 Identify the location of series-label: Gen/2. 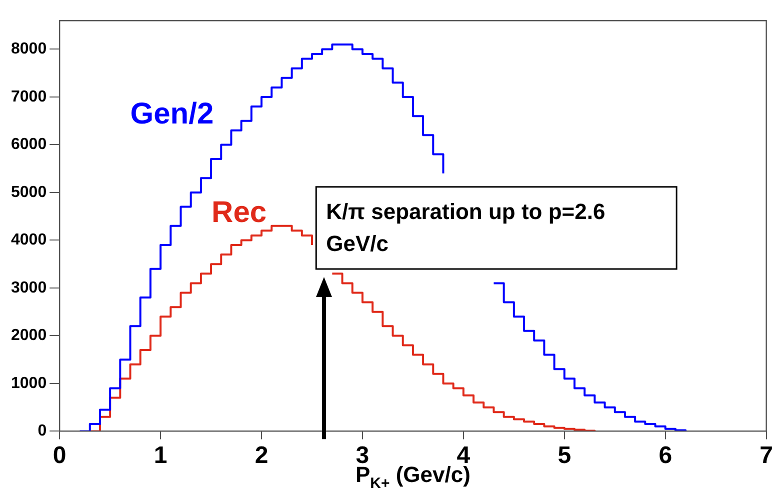
(172, 114).